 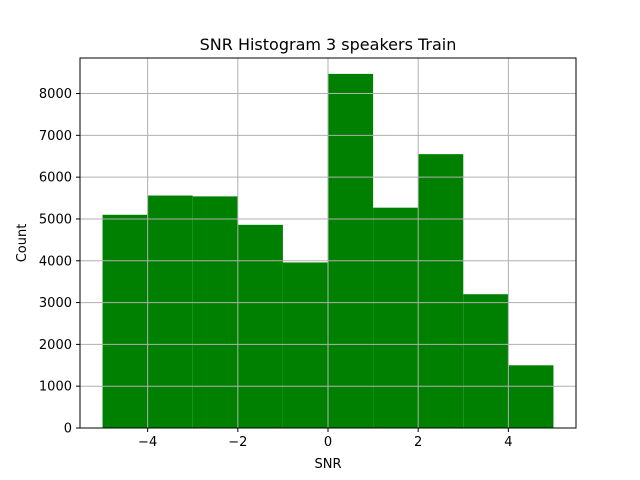 What do you see at coordinates (55, 219) in the screenshot?
I see `y-tick-label-5: 5000` at bounding box center [55, 219].